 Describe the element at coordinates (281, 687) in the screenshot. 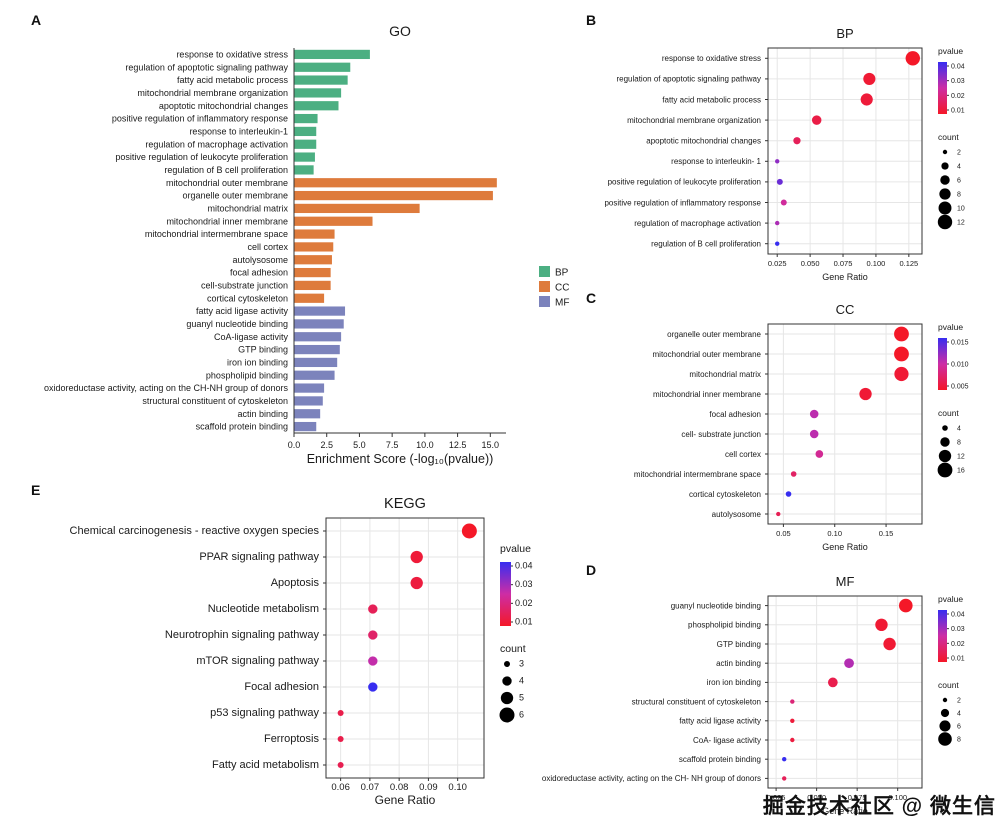

I see `svg-text: Focal adhesion` at that location.